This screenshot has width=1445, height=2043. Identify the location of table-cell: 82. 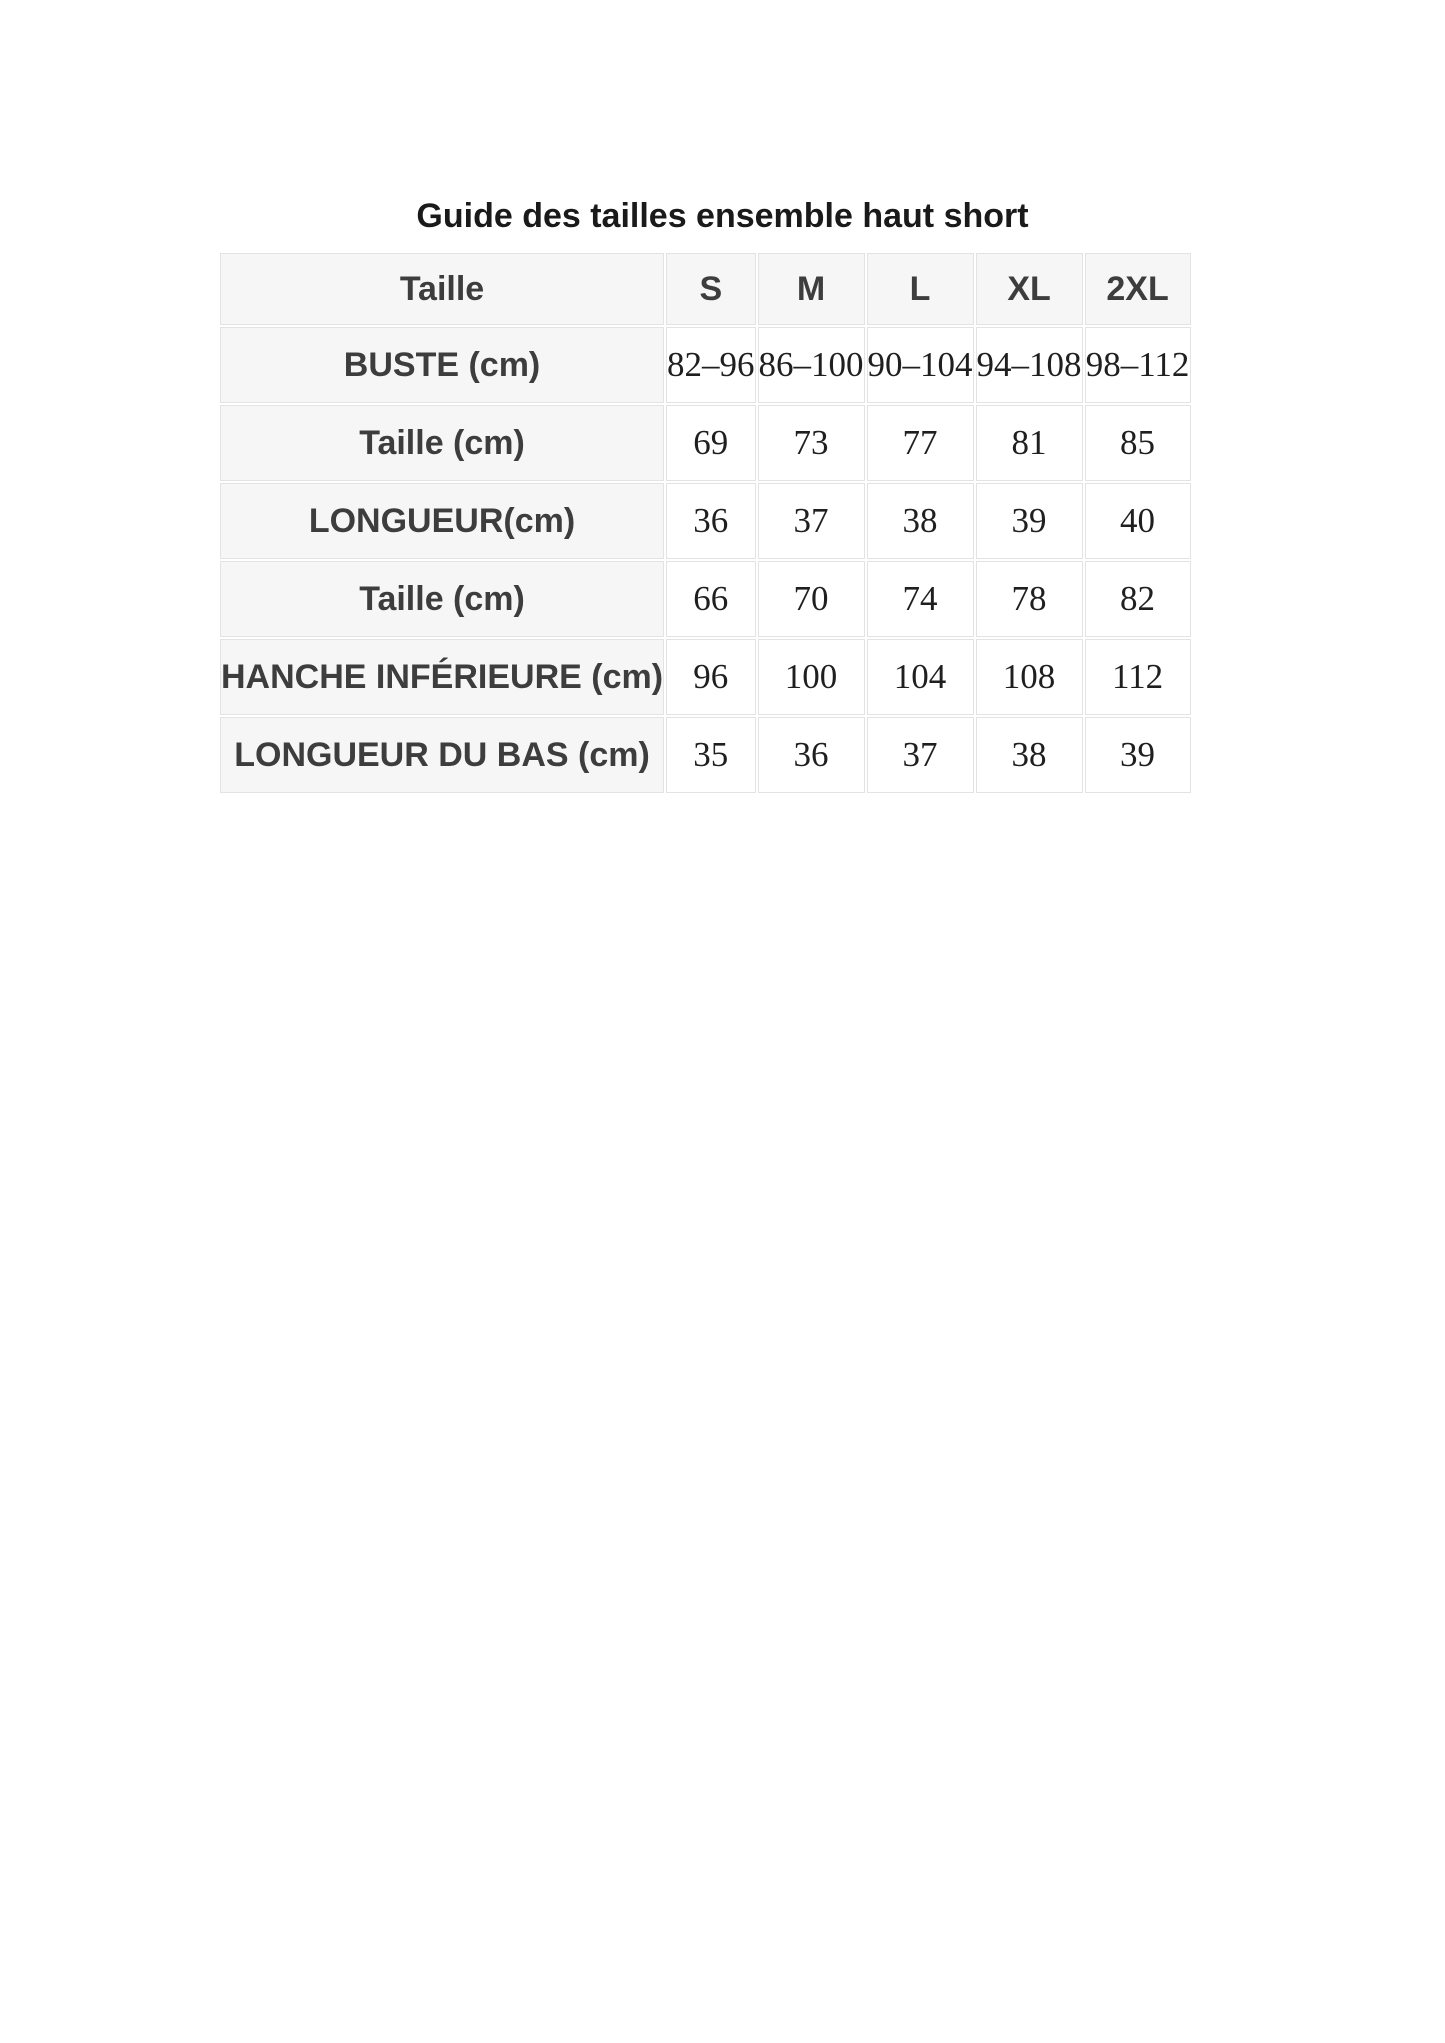
(1137, 599).